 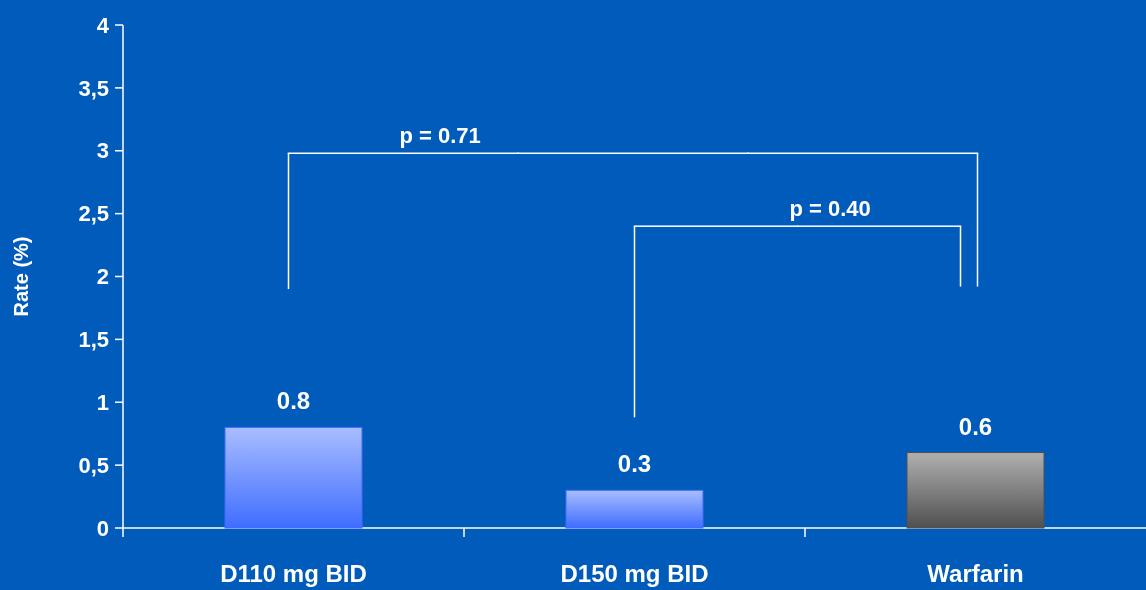 What do you see at coordinates (103, 25) in the screenshot?
I see `y-tick-label: 4` at bounding box center [103, 25].